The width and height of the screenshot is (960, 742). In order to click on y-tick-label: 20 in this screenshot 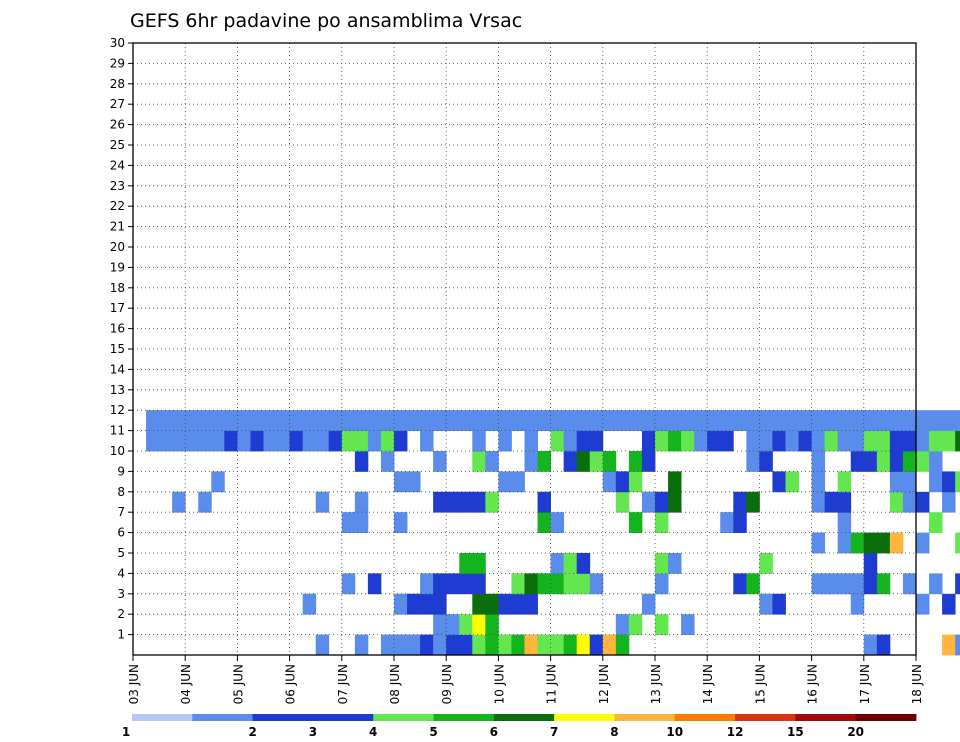, I will do `click(117, 247)`.